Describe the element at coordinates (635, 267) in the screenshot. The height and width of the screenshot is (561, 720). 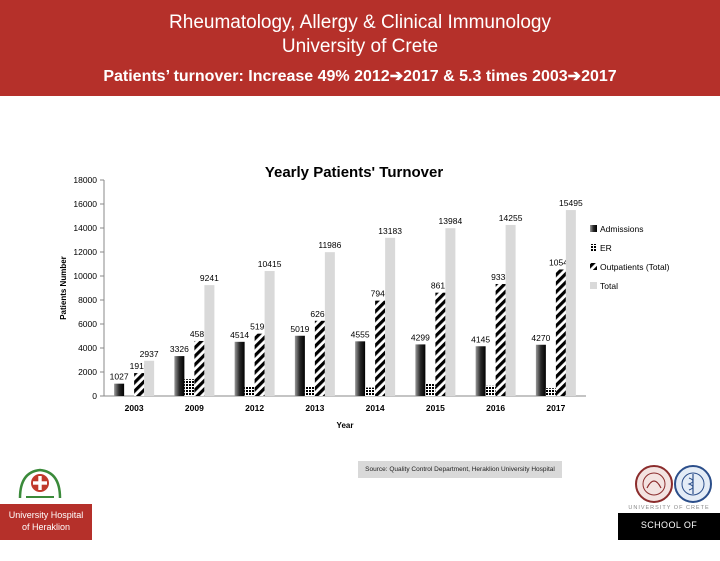
I see `legend-entry: Outpatients (Total)` at that location.